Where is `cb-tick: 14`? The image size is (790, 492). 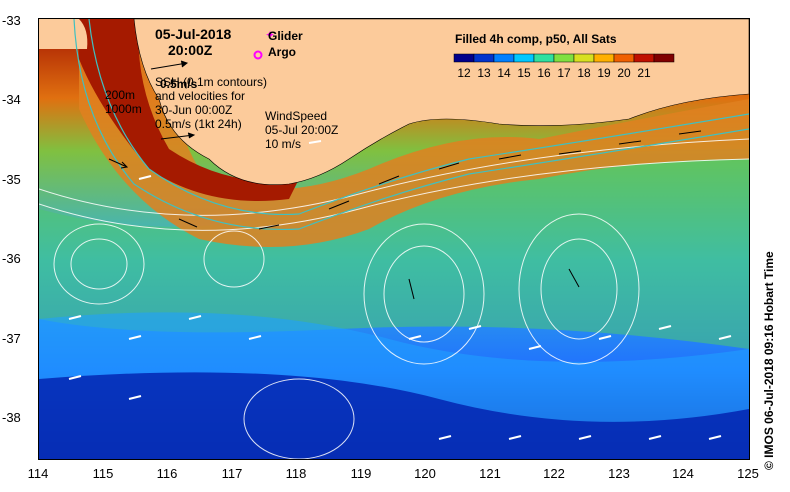 cb-tick: 14 is located at coordinates (504, 73).